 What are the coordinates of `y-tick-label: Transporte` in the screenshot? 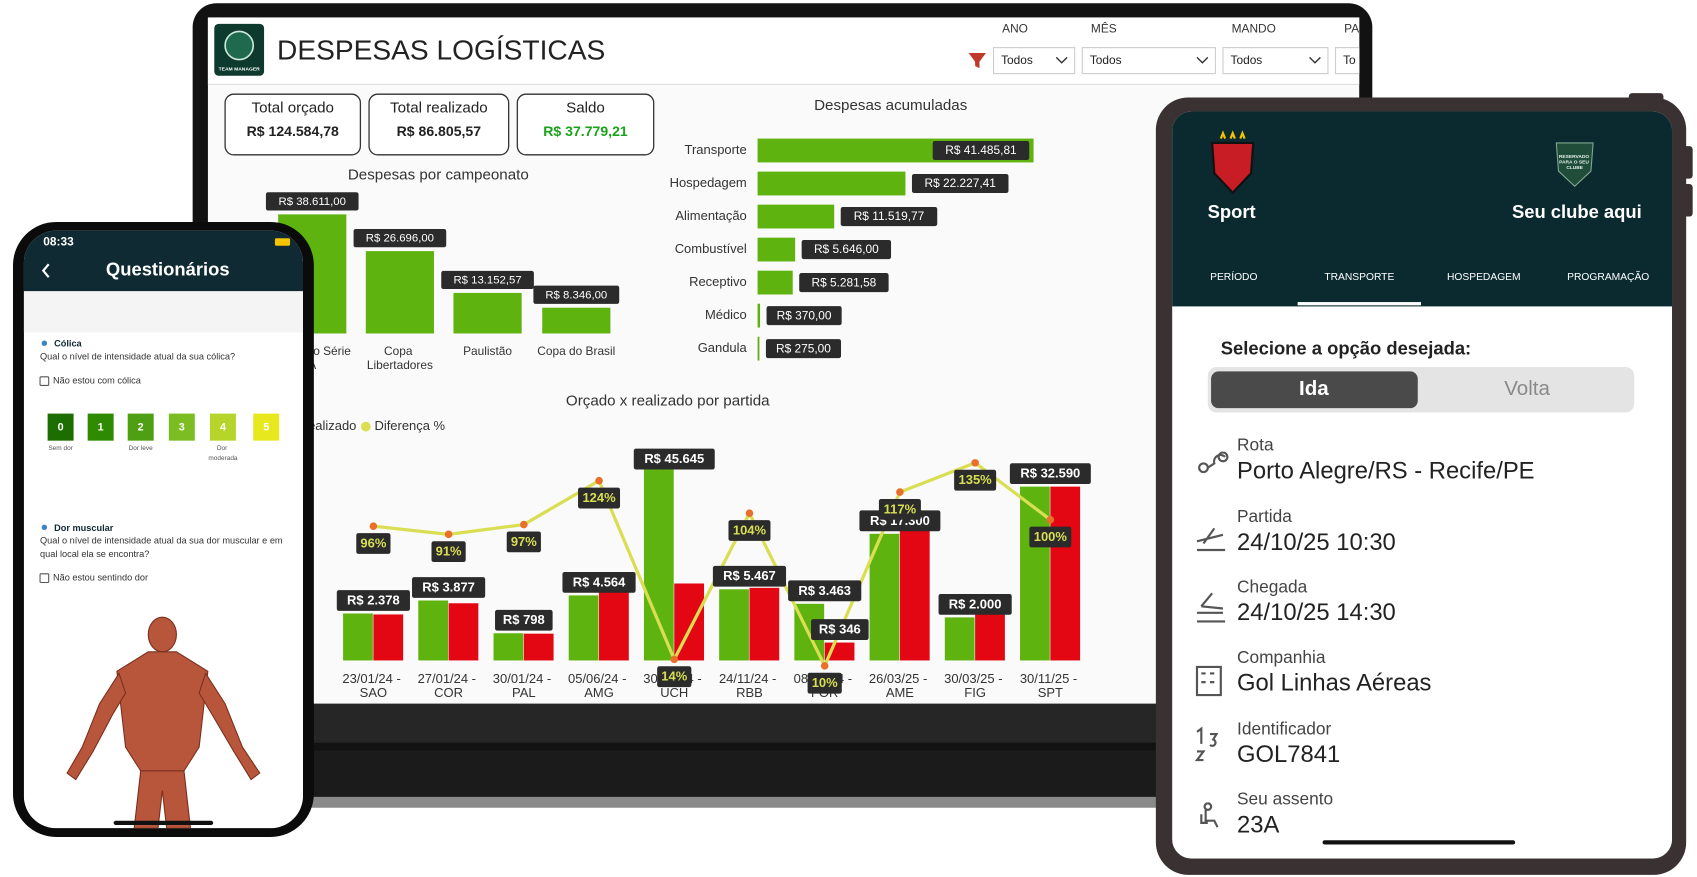 It's located at (716, 149).